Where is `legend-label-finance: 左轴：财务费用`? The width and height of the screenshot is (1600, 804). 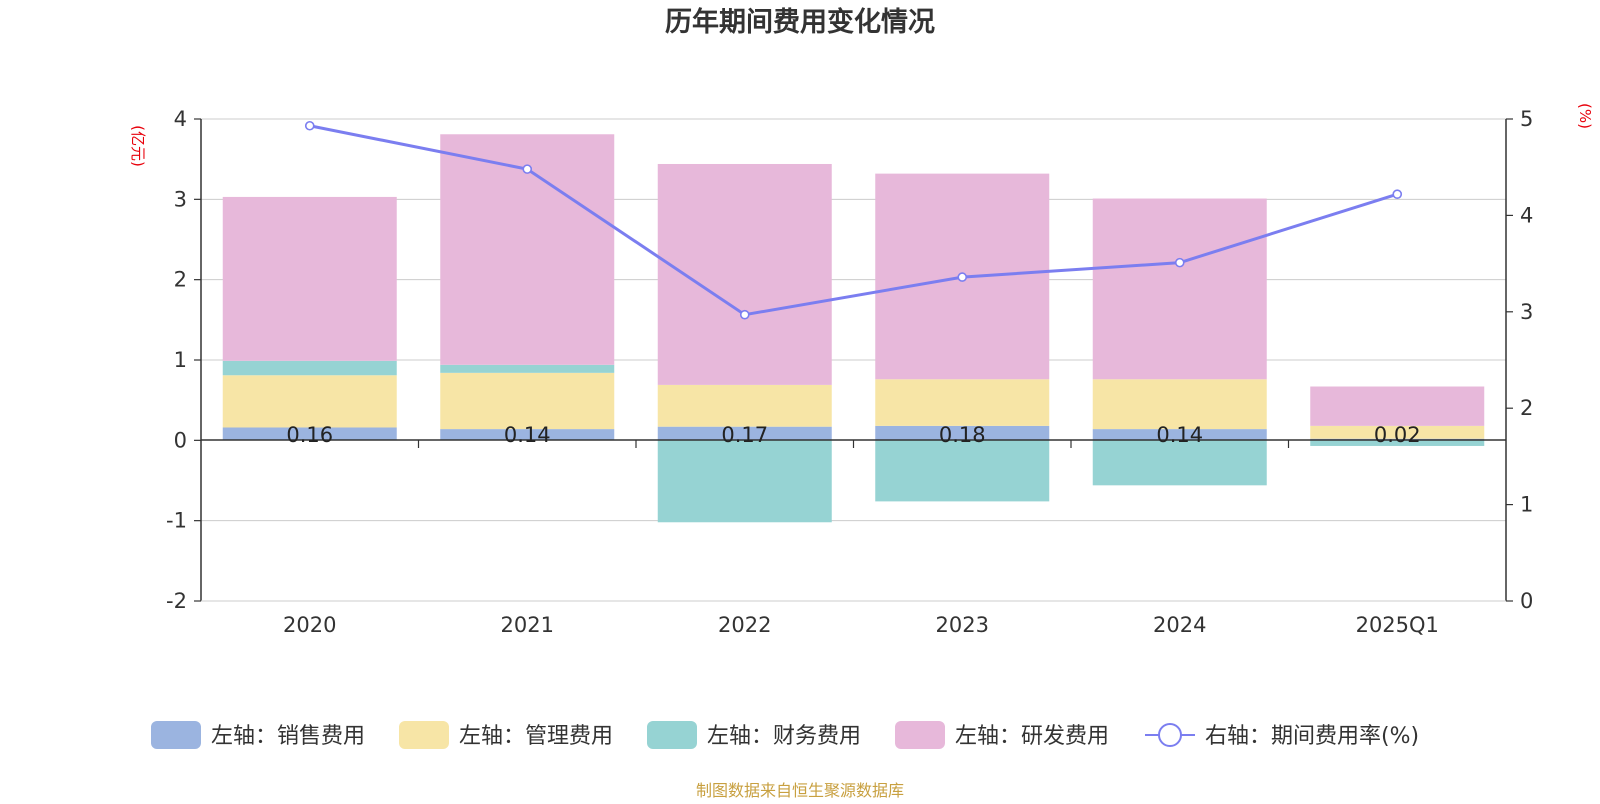 legend-label-finance: 左轴：财务费用 is located at coordinates (784, 736).